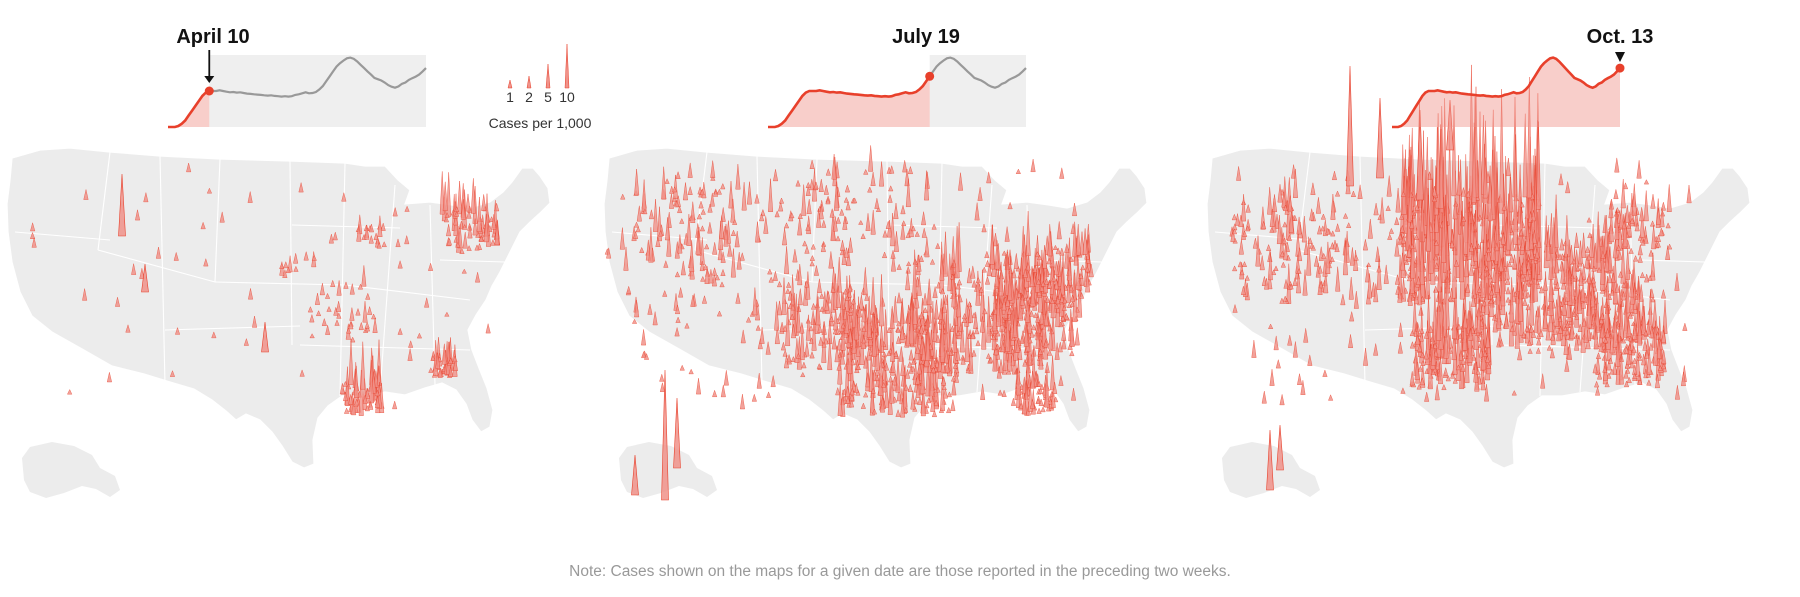  I want to click on legend-label-2: 2, so click(529, 97).